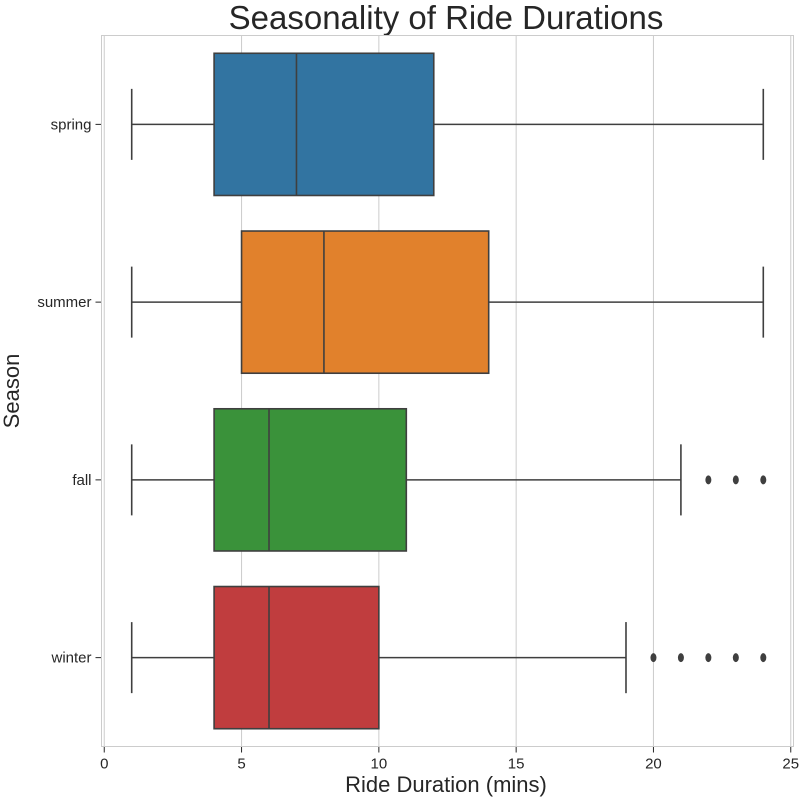 This screenshot has width=800, height=800. I want to click on x-tick-label: 20, so click(653, 764).